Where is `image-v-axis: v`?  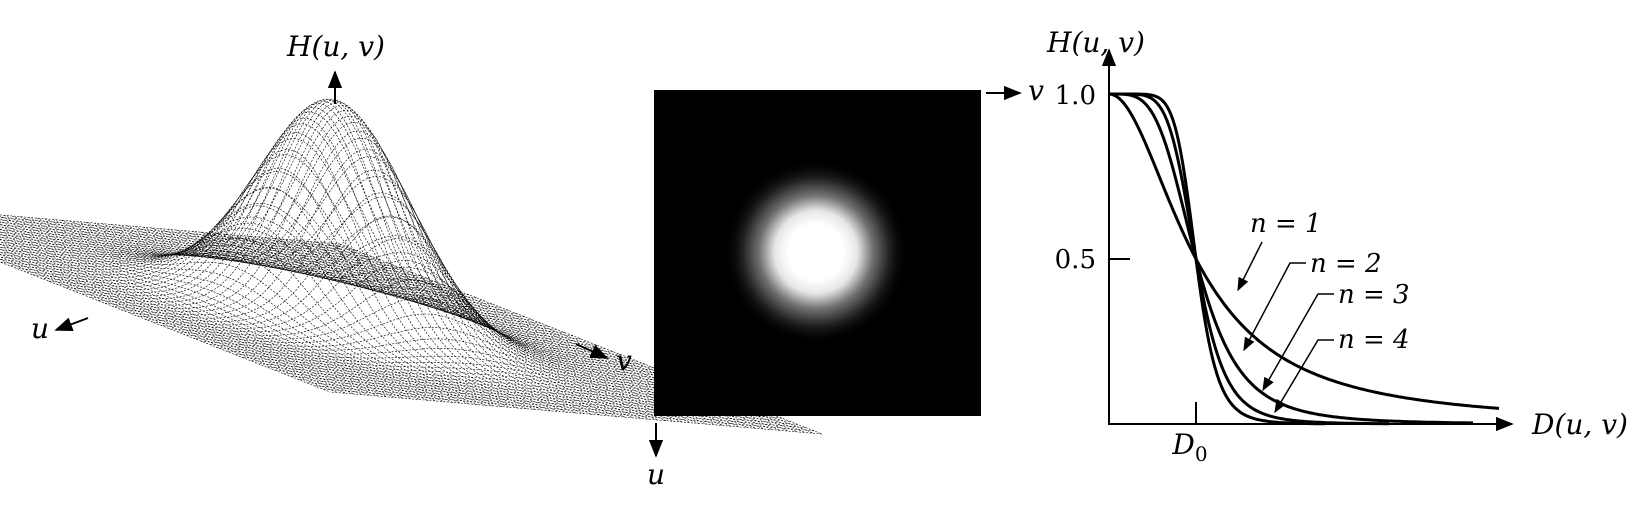 image-v-axis: v is located at coordinates (1015, 90).